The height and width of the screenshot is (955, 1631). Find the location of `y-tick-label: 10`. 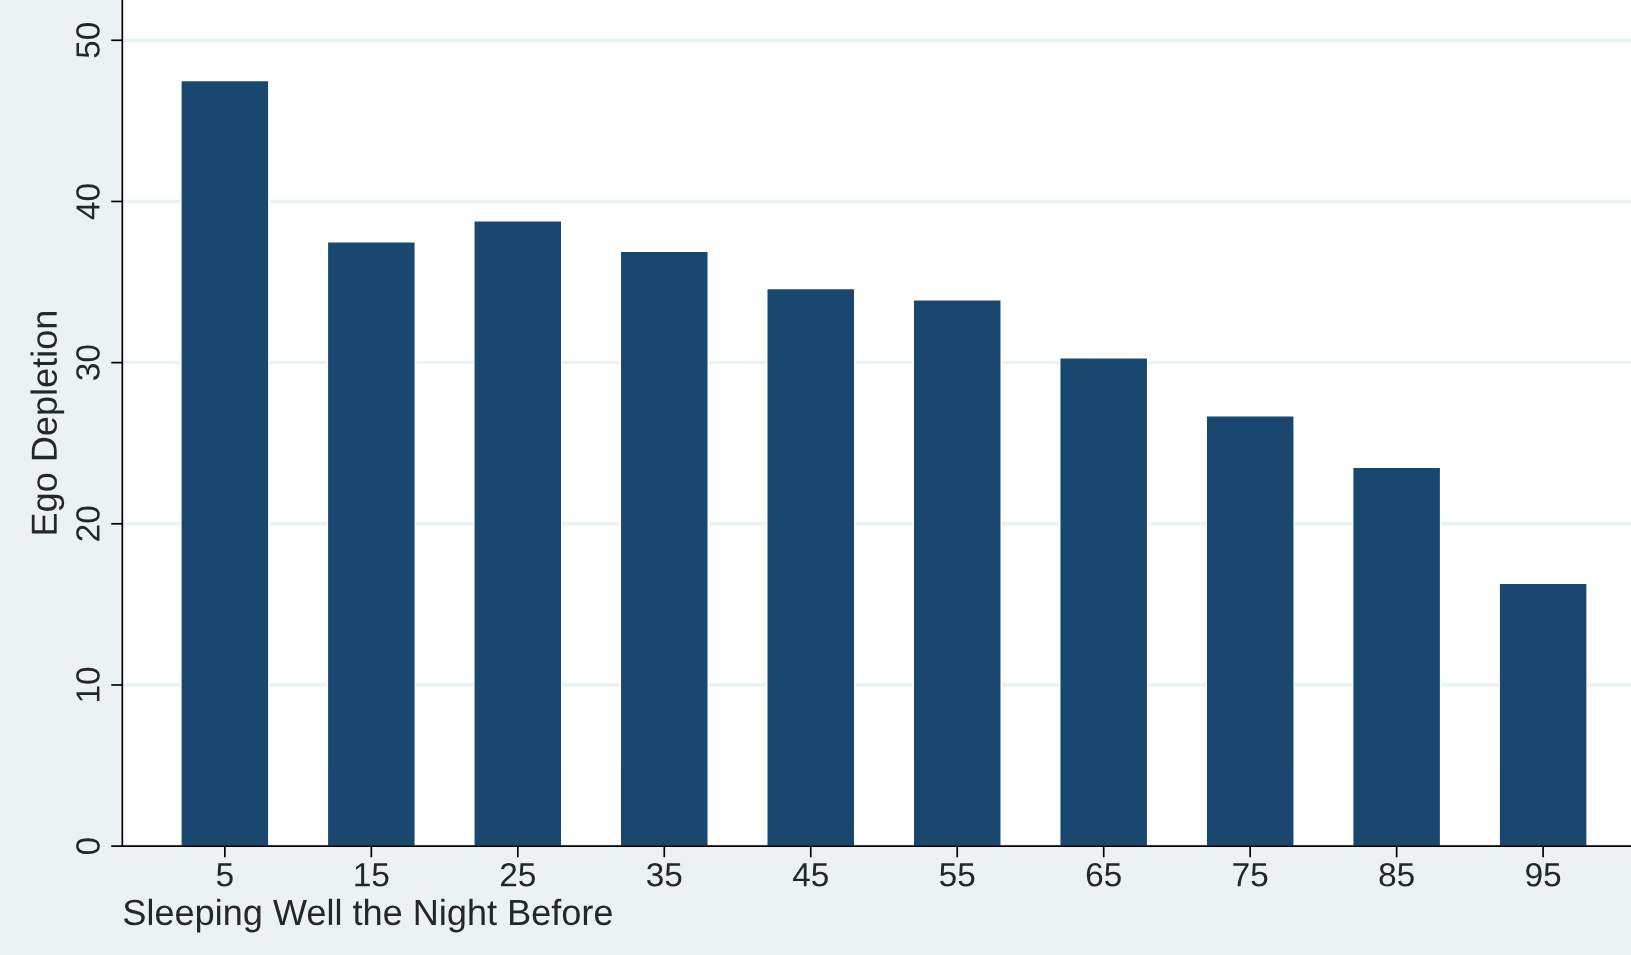

y-tick-label: 10 is located at coordinates (88, 684).